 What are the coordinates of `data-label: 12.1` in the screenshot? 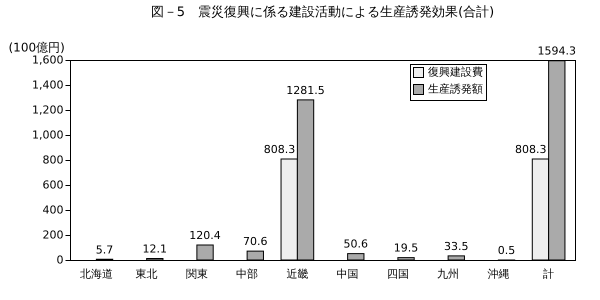 It's located at (155, 249).